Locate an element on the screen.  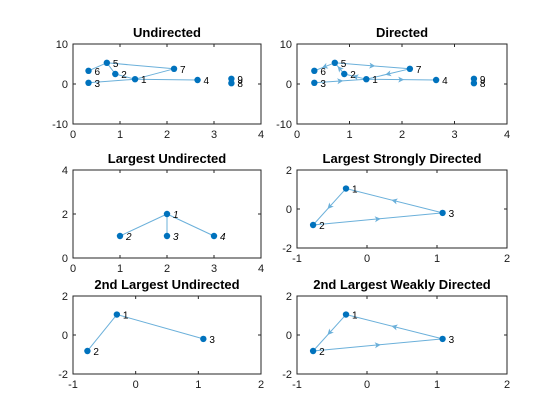
panel-title: Undirected is located at coordinates (167, 32).